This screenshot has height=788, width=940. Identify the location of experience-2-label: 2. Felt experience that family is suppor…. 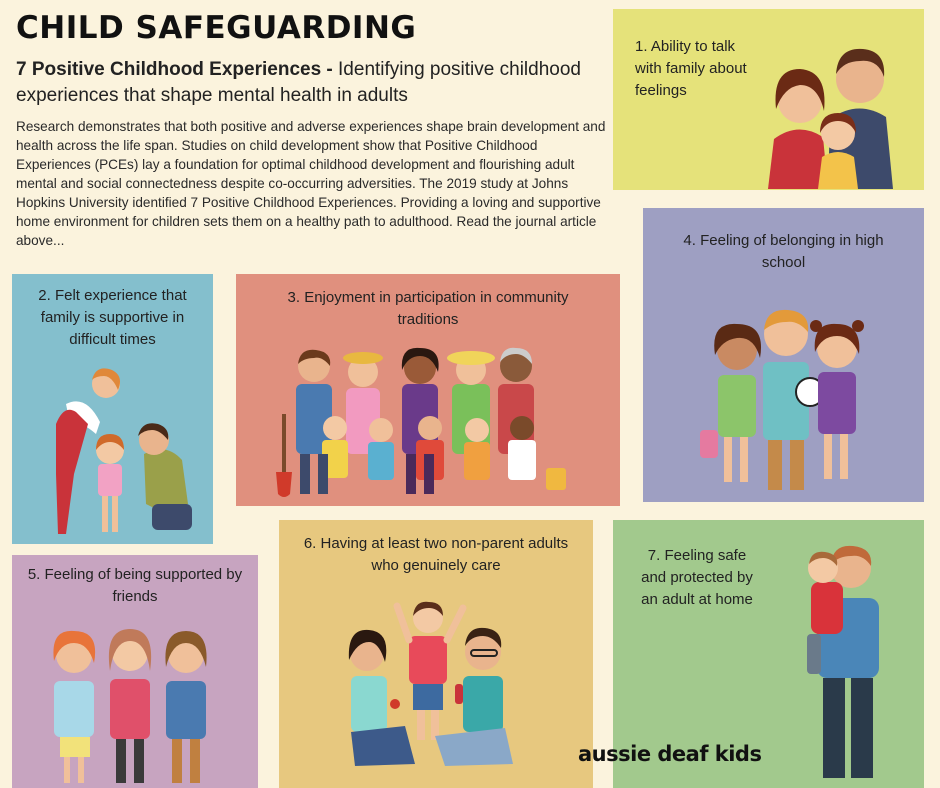
(112, 317).